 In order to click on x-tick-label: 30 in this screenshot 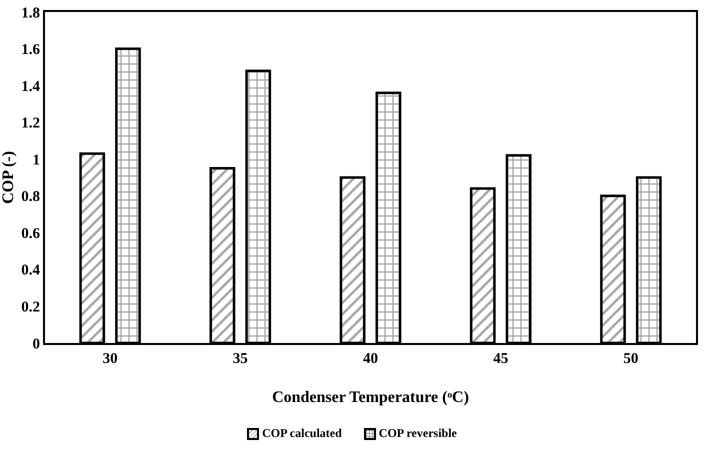, I will do `click(110, 359)`.